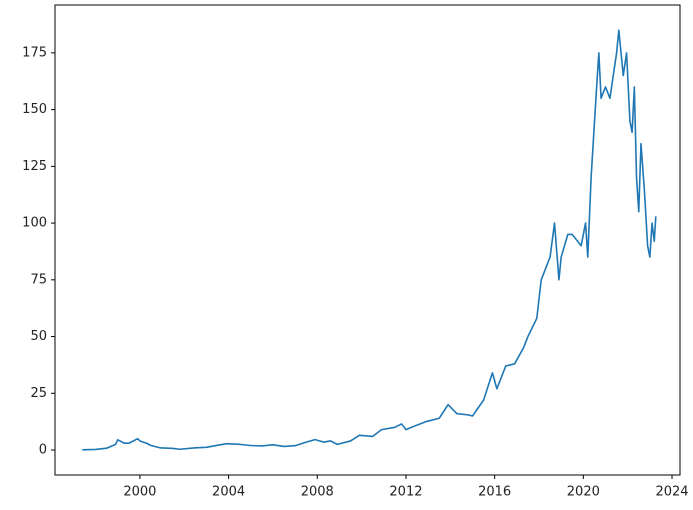  What do you see at coordinates (34, 223) in the screenshot?
I see `y-tick-label: 100` at bounding box center [34, 223].